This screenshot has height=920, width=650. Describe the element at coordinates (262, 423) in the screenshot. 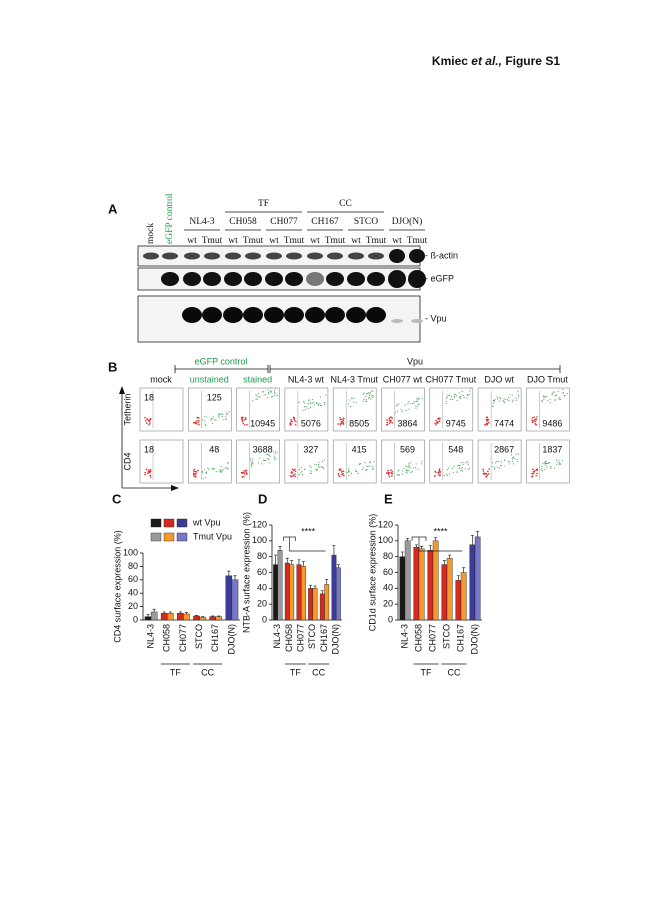

I see `mfi-value: 10945` at that location.